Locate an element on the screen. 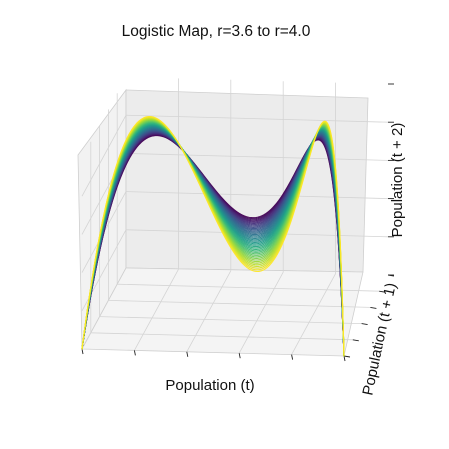 The width and height of the screenshot is (449, 449). y-axis-label: Population (t + 1) is located at coordinates (379, 339).